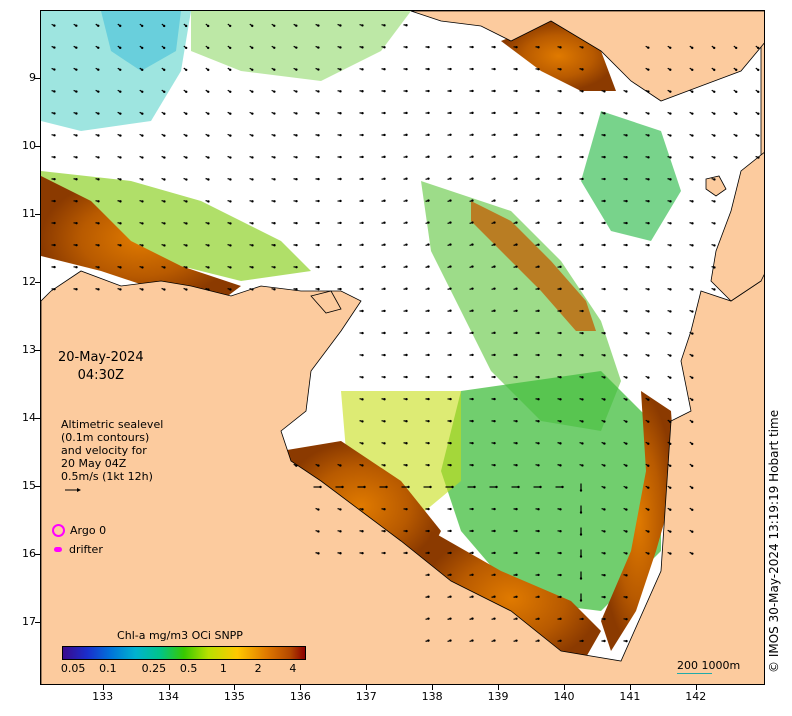 The image size is (792, 716). Describe the element at coordinates (58, 530) in the screenshot. I see `argo-ring-icon` at that location.